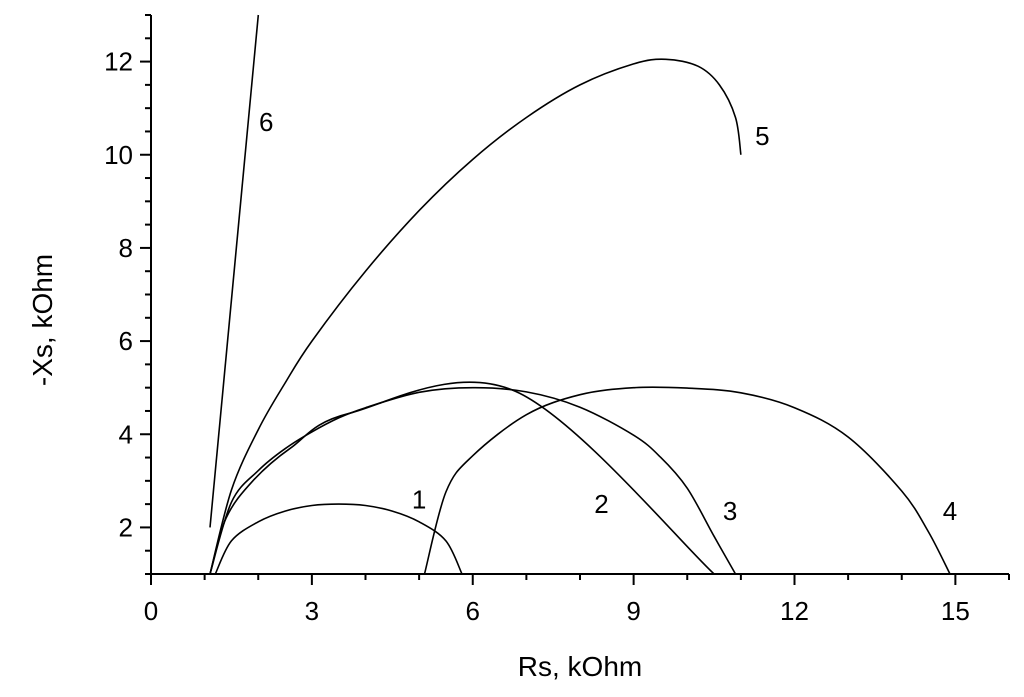 This screenshot has height=697, width=1024. Describe the element at coordinates (42, 320) in the screenshot. I see `y-axis-label: -Xs, kOhm` at that location.